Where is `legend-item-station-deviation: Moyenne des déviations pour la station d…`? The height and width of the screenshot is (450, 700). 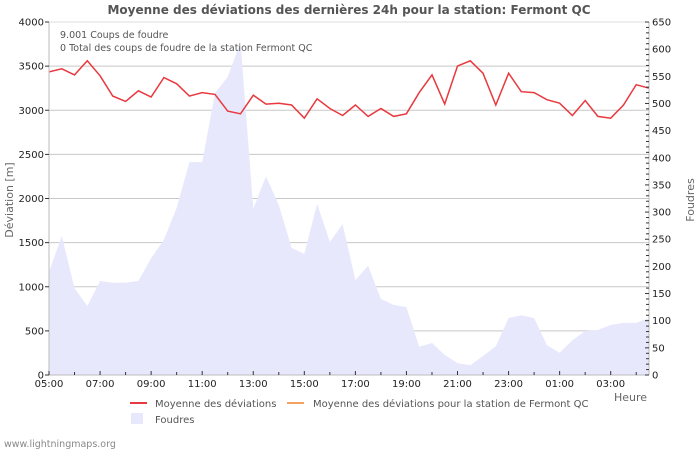 legend-item-station-deviation: Moyenne des déviations pour la station d… is located at coordinates (437, 404).